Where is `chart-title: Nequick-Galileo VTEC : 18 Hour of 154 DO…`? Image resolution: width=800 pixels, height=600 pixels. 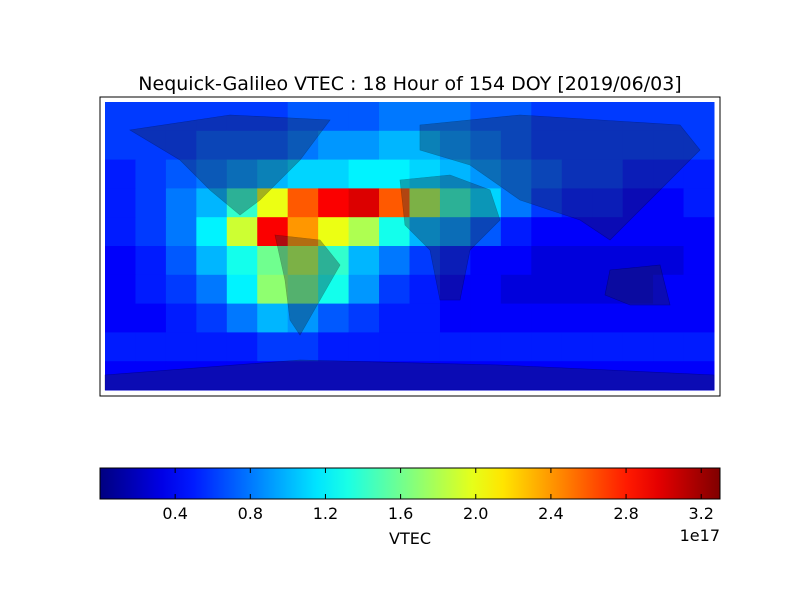 chart-title: Nequick-Galileo VTEC : 18 Hour of 154 DO… is located at coordinates (409, 84).